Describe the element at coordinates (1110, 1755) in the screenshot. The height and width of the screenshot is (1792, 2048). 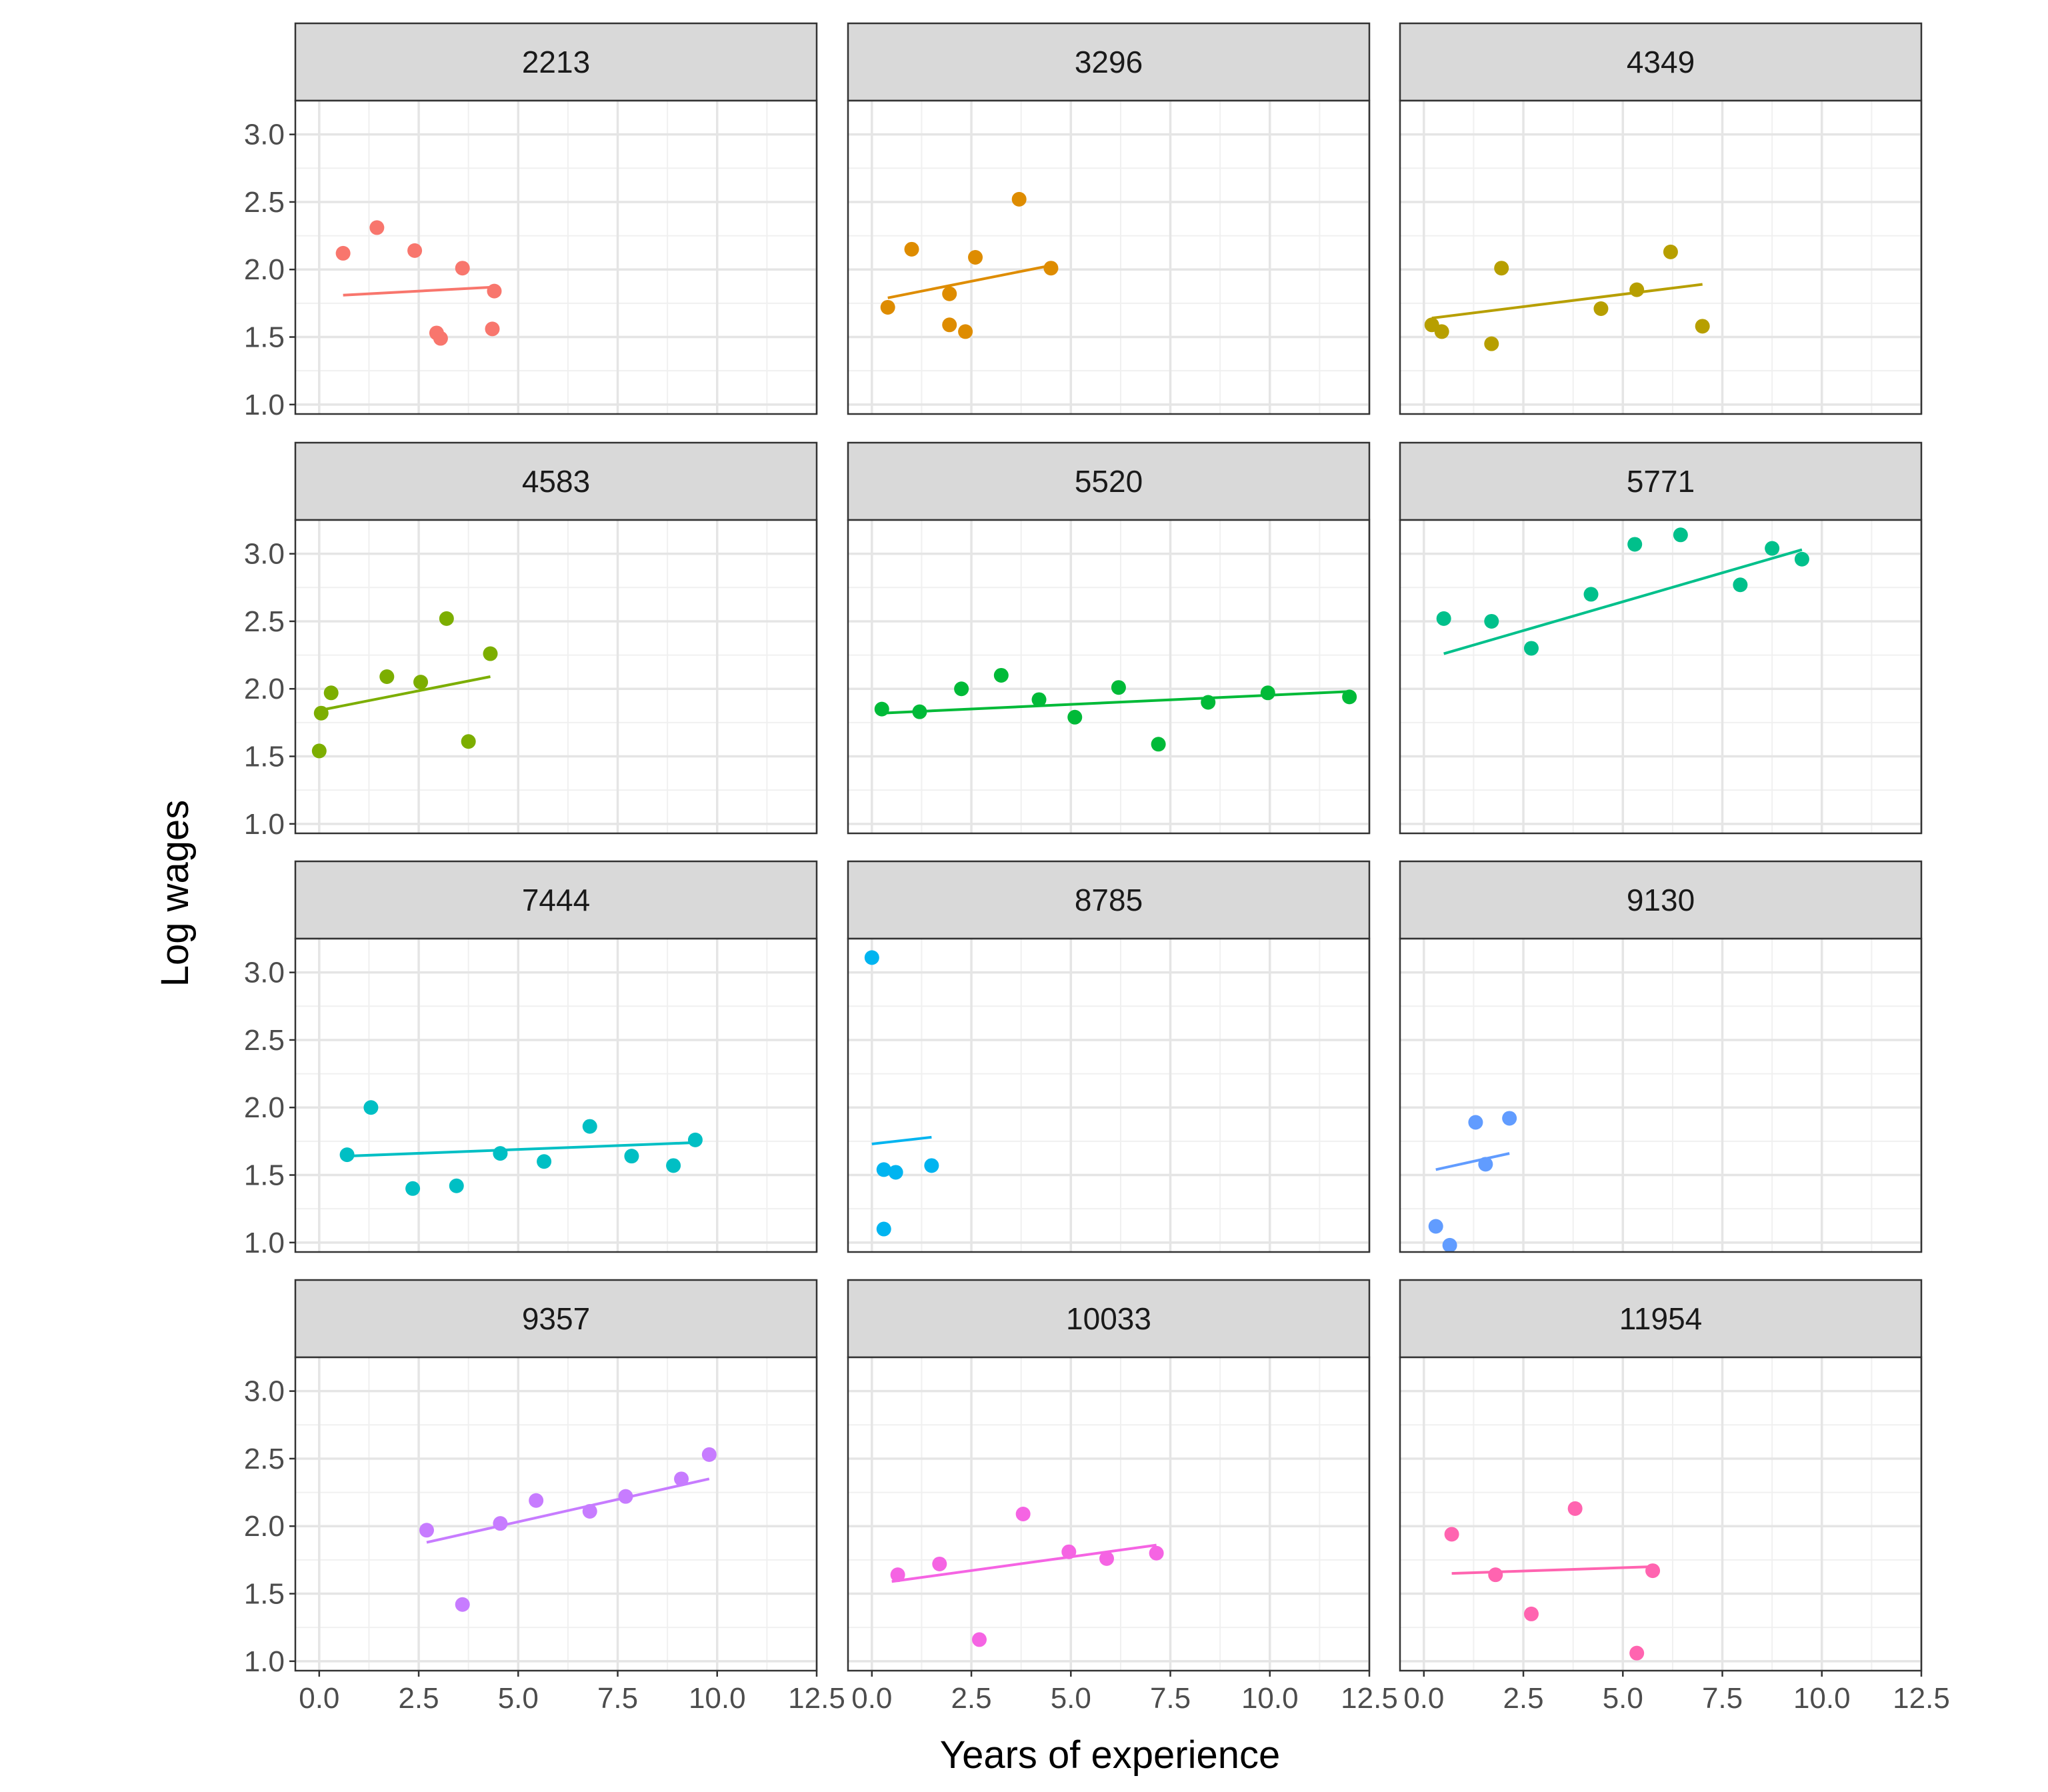
I see `x-axis-title: Years of experience` at that location.